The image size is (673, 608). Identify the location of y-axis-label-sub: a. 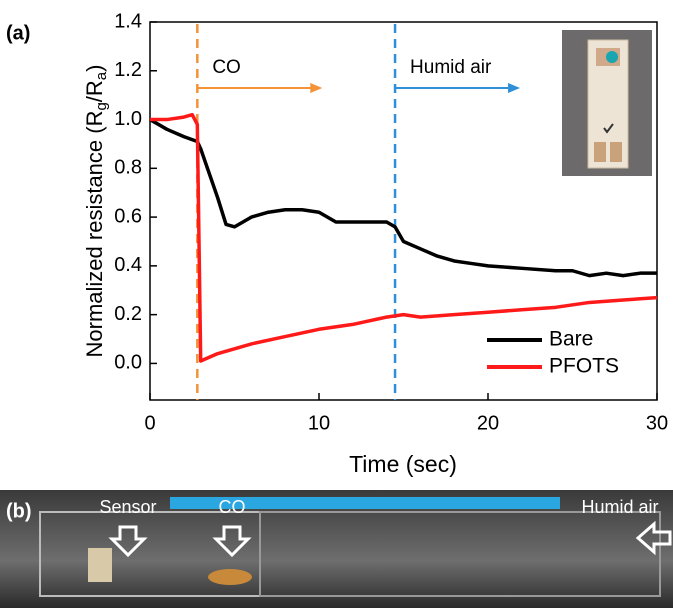
(101, 75).